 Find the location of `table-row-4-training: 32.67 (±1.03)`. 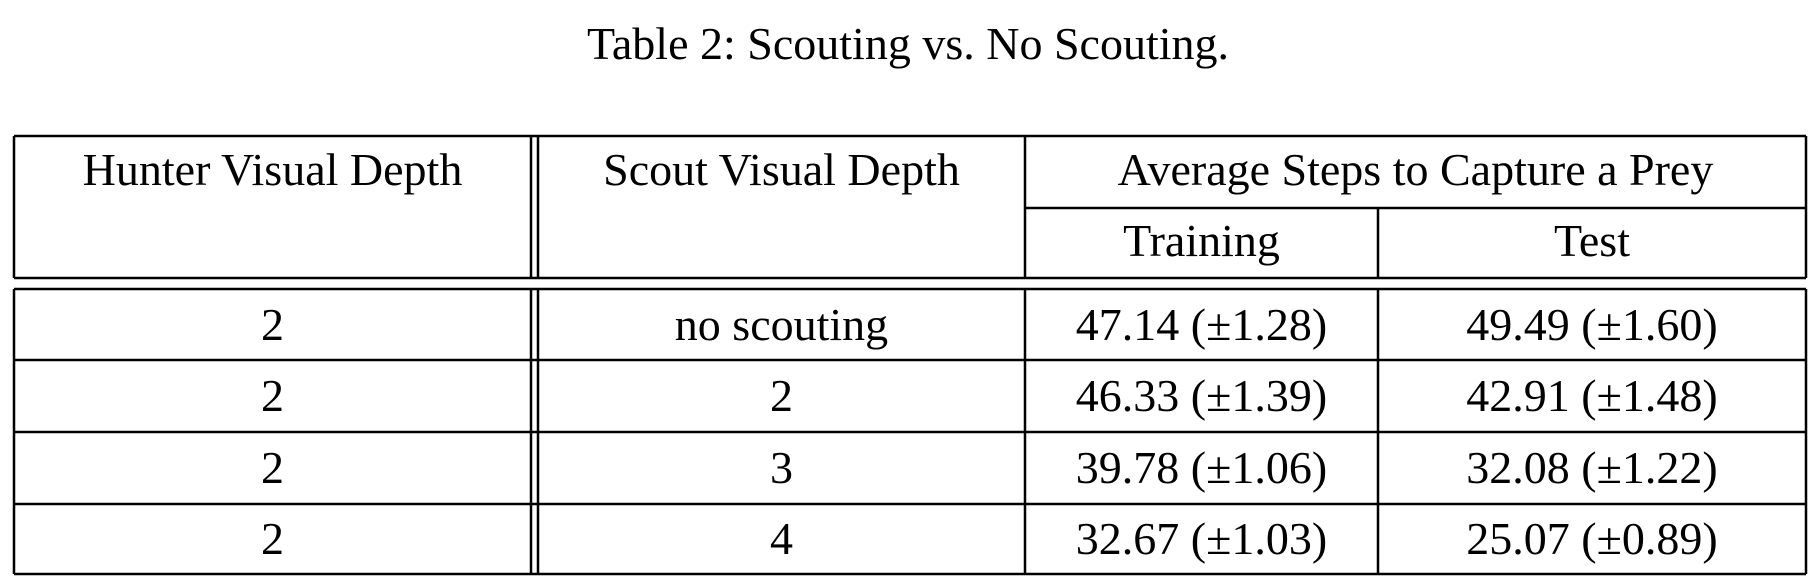

table-row-4-training: 32.67 (±1.03) is located at coordinates (1201, 538).